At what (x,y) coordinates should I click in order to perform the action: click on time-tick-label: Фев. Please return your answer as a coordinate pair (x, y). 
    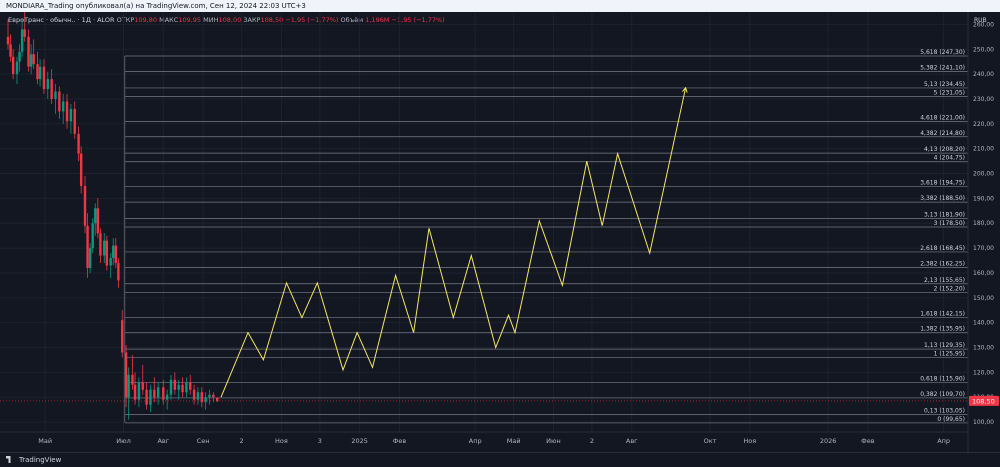
    Looking at the image, I should click on (868, 441).